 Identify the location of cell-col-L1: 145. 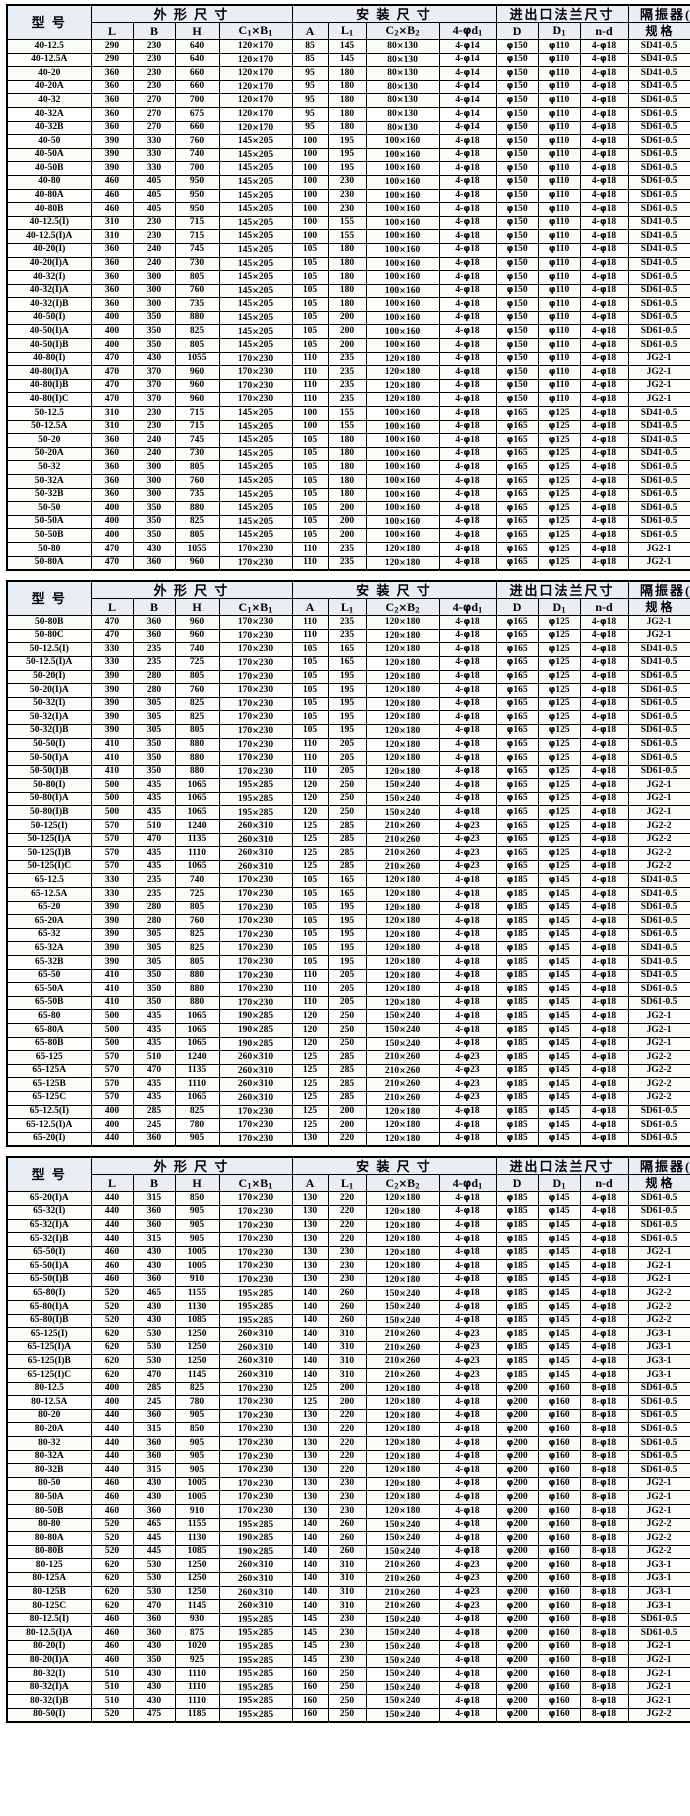
(347, 60).